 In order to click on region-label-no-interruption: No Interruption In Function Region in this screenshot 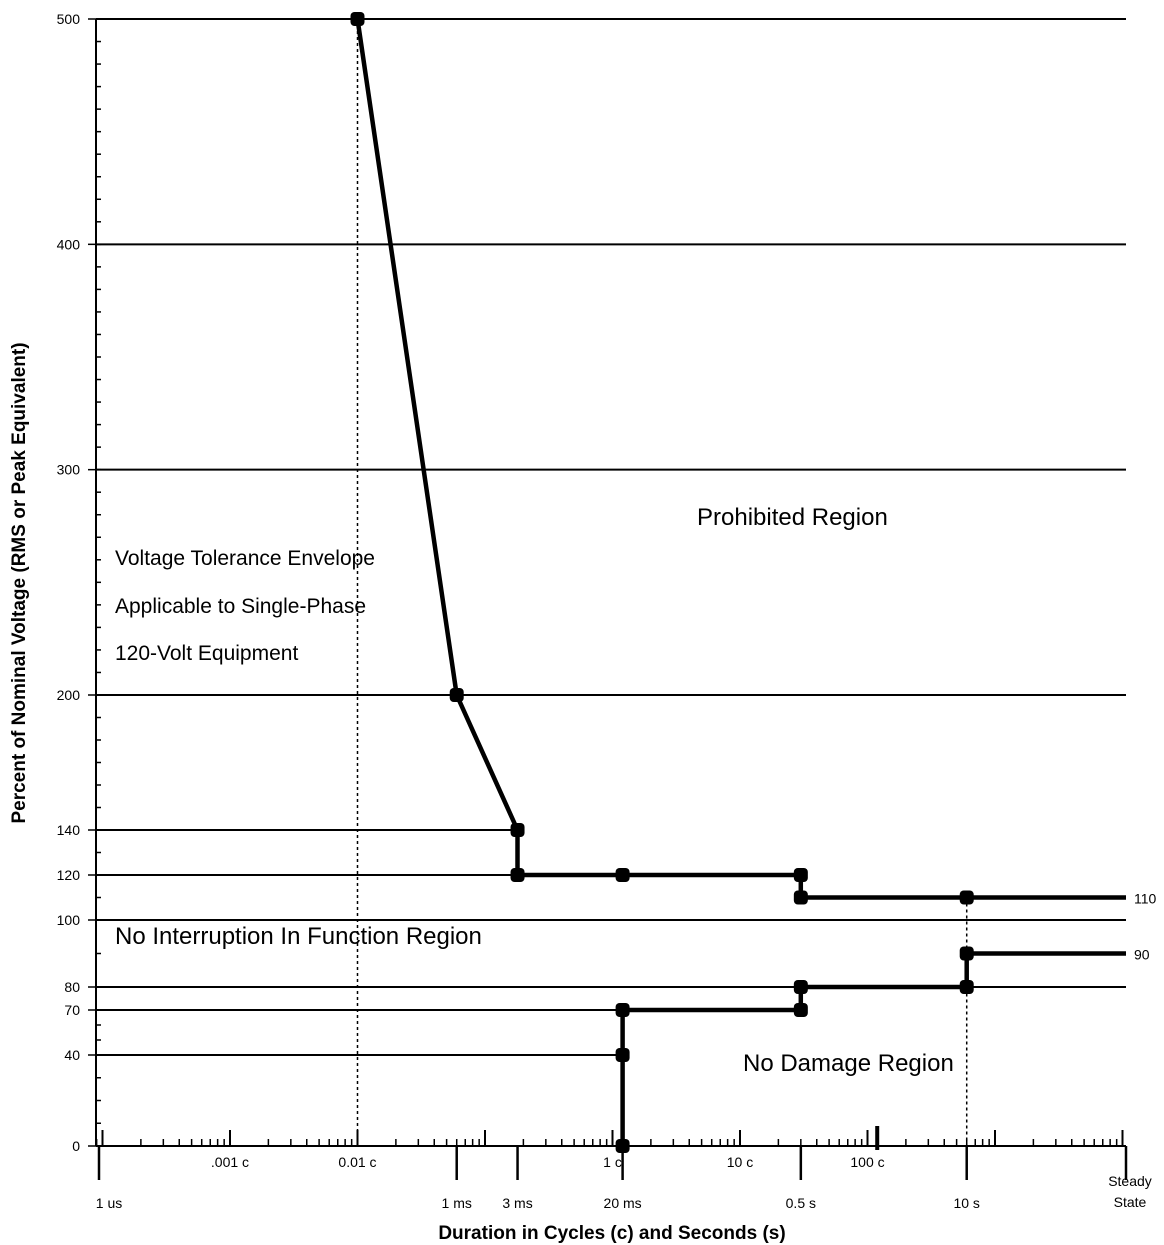, I will do `click(298, 936)`.